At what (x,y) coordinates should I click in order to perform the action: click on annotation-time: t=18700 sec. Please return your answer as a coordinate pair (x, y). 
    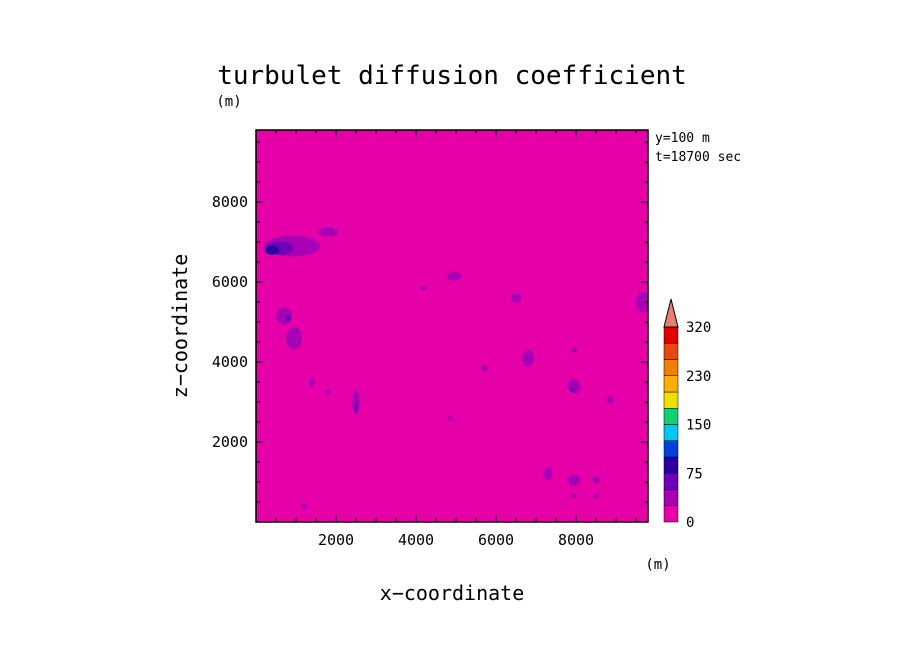
    Looking at the image, I should click on (698, 157).